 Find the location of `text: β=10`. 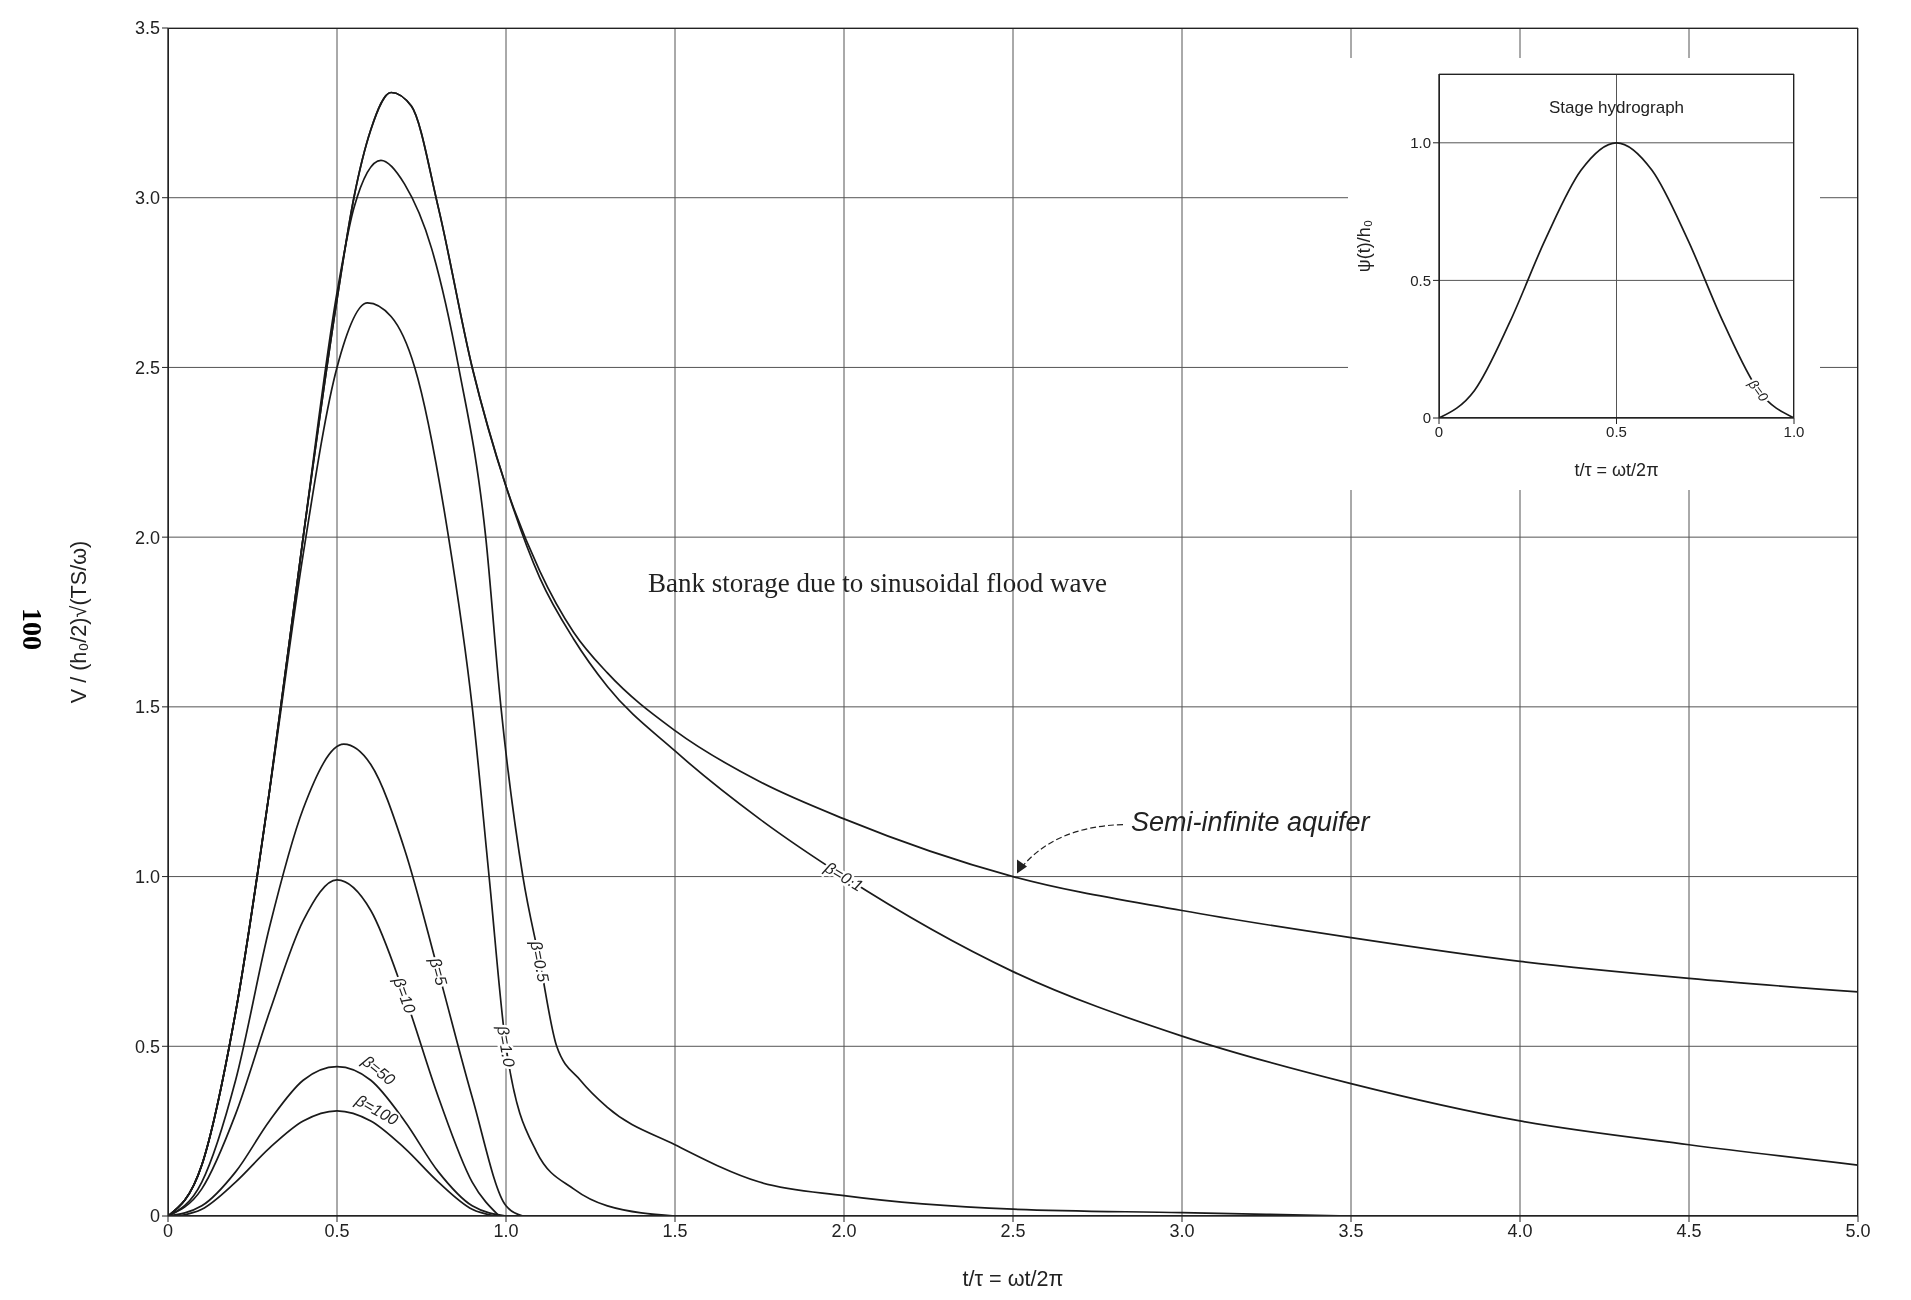

text: β=10 is located at coordinates (404, 994).